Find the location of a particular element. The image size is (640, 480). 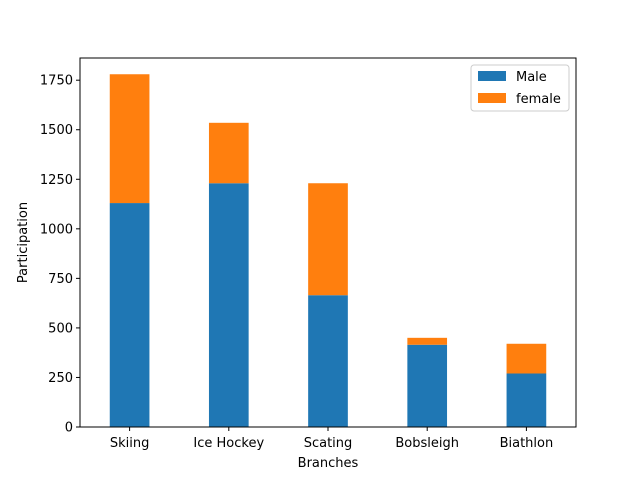

y-tick-label: 1500 is located at coordinates (56, 130).